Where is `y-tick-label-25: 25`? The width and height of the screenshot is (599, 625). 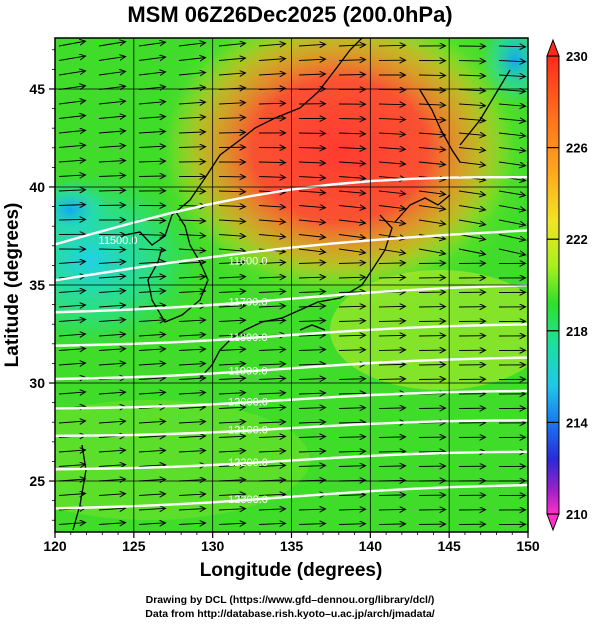 y-tick-label-25: 25 is located at coordinates (37, 481).